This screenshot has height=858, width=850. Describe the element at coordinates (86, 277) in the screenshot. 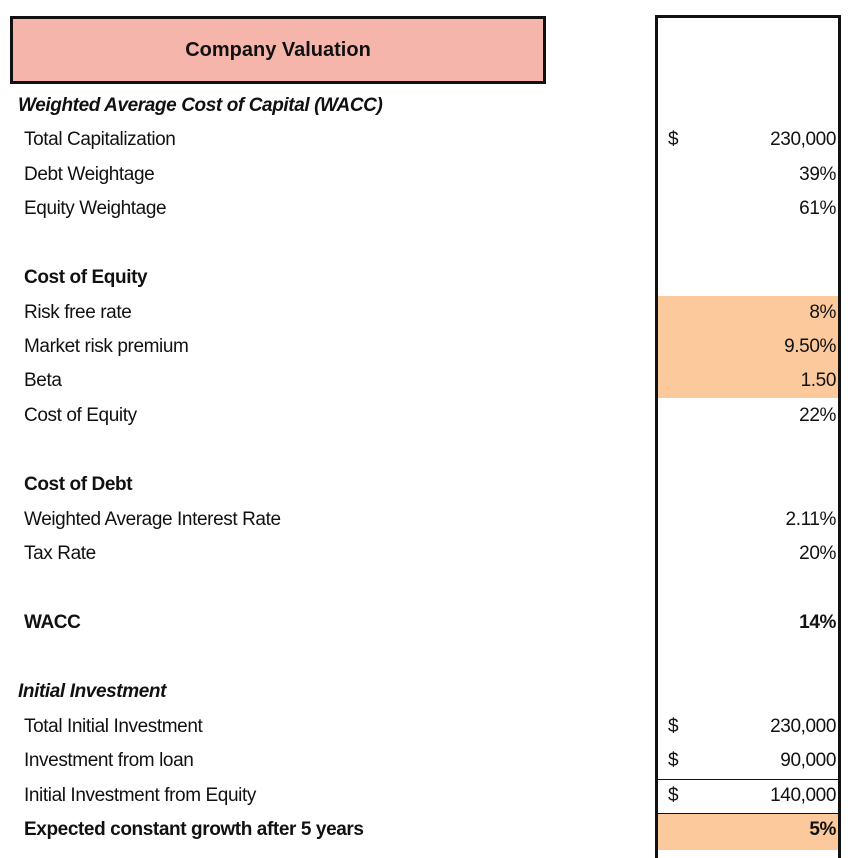

I see `section-heading: Cost of Equity` at that location.